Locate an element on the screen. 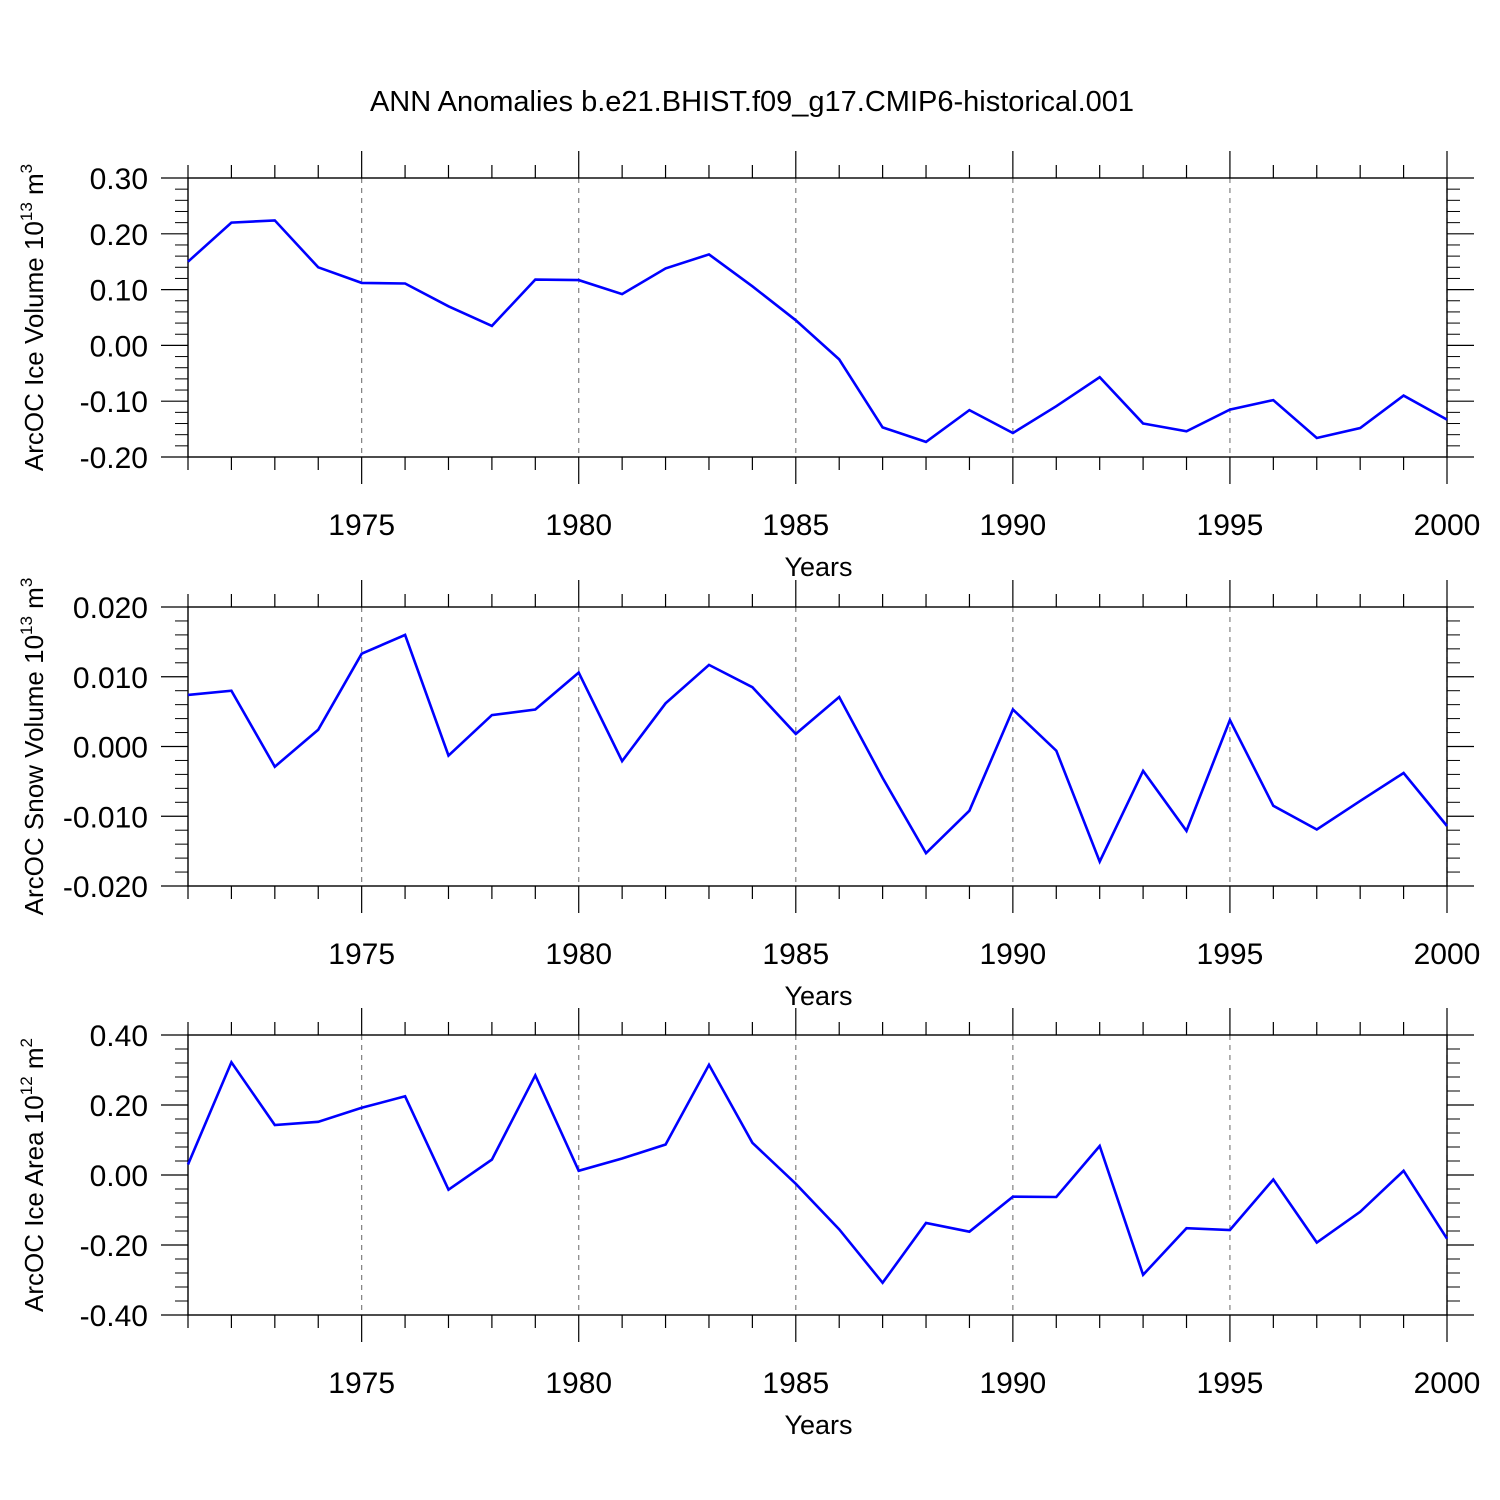  y-tick-label: 0.000 is located at coordinates (110, 748).